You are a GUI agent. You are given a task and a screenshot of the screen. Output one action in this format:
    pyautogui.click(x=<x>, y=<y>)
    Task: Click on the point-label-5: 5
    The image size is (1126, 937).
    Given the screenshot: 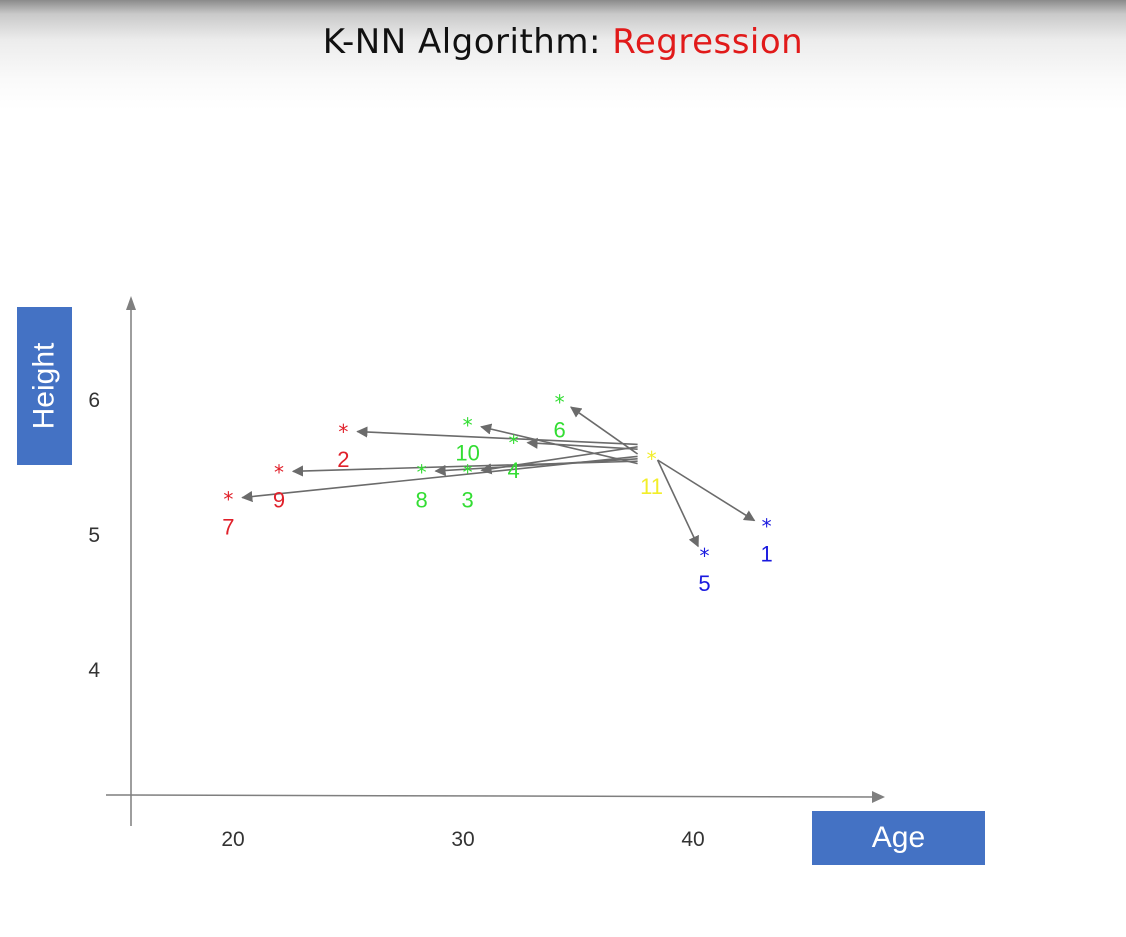 What is the action you would take?
    pyautogui.click(x=704, y=583)
    